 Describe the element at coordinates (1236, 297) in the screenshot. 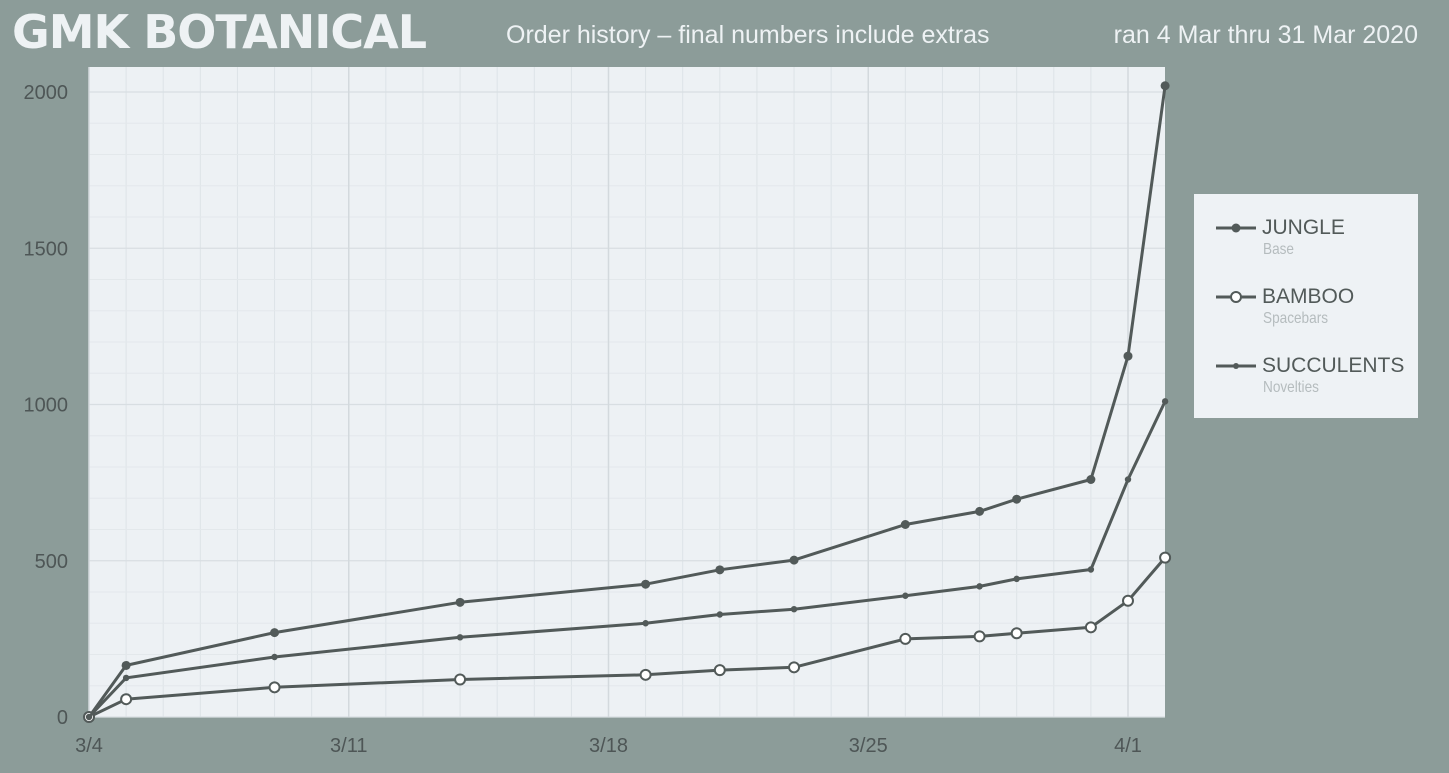

I see `legend-swatch-hollow-circle` at that location.